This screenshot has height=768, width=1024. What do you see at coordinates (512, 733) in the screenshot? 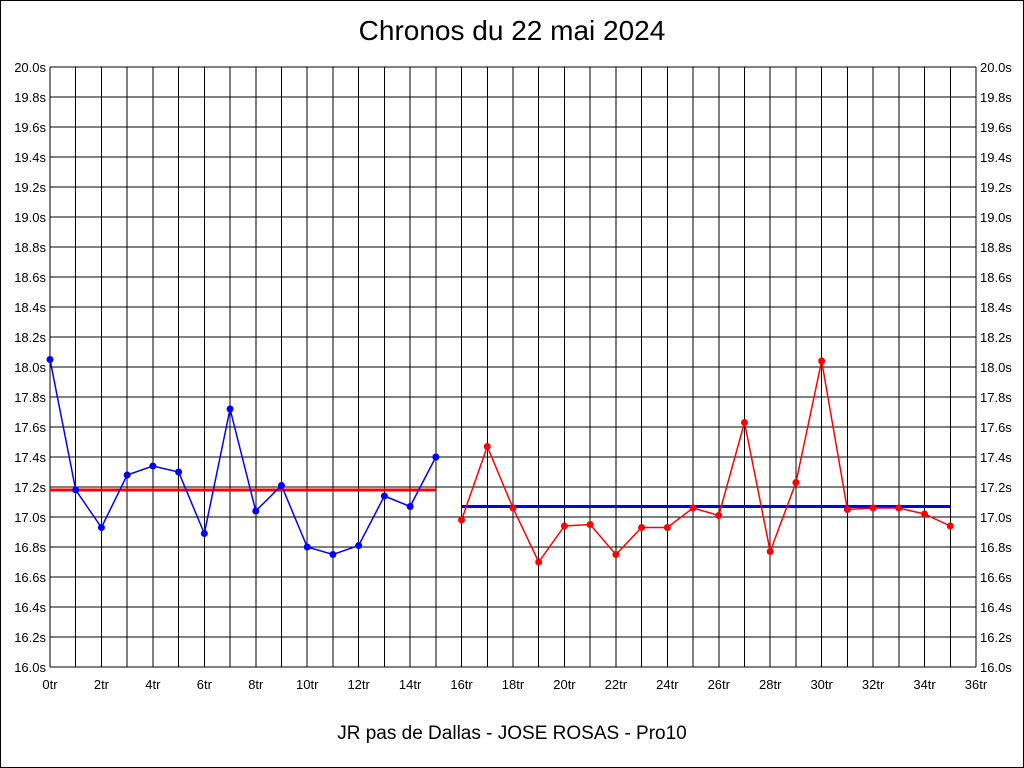
I see `chart-footer: JR pas de Dallas - JOSE ROSAS - Pro10` at bounding box center [512, 733].